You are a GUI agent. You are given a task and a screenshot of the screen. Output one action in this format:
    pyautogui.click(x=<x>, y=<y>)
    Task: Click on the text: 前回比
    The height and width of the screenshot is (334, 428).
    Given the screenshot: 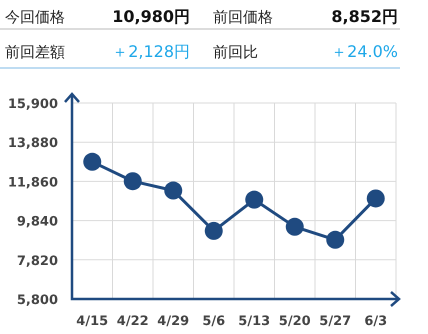 What is the action you would take?
    pyautogui.click(x=235, y=52)
    